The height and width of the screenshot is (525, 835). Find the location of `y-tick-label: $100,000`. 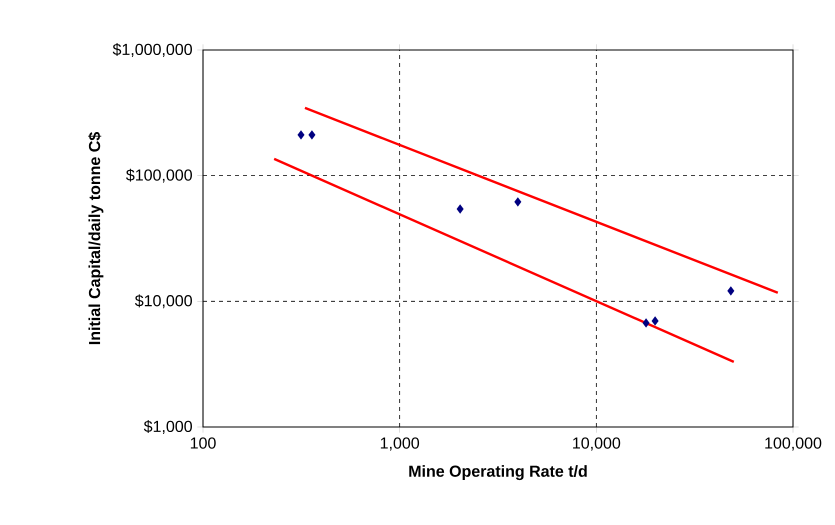

y-tick-label: $100,000 is located at coordinates (159, 175).